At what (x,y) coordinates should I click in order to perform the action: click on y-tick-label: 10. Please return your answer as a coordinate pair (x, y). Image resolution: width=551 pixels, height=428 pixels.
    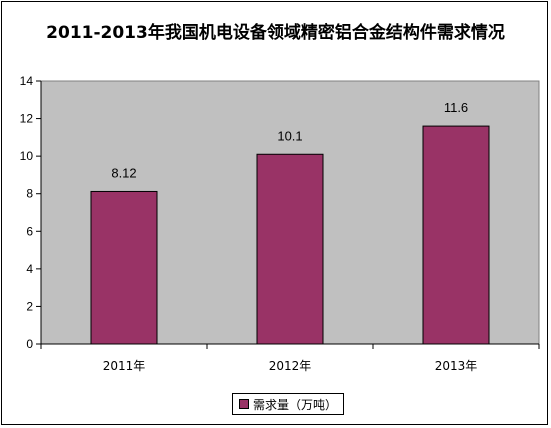
    Looking at the image, I should click on (27, 156).